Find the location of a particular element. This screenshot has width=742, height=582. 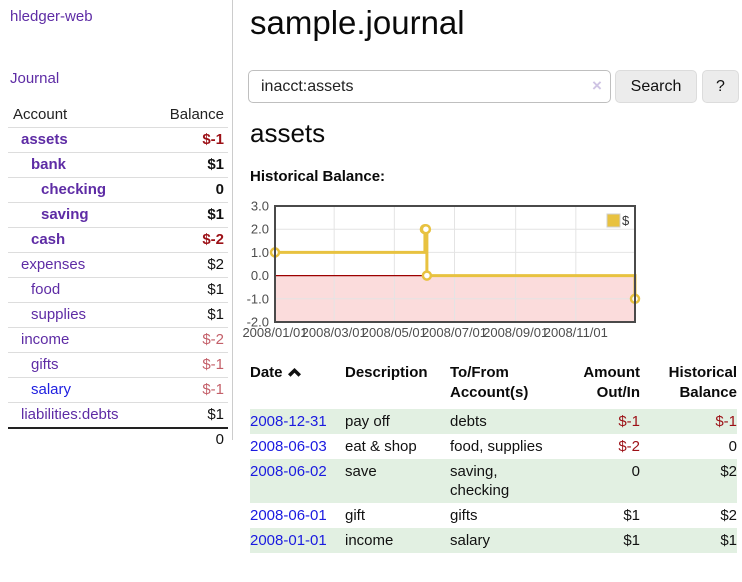

register-row: 2008-01-01 income salary $1 $1 is located at coordinates (493, 540).